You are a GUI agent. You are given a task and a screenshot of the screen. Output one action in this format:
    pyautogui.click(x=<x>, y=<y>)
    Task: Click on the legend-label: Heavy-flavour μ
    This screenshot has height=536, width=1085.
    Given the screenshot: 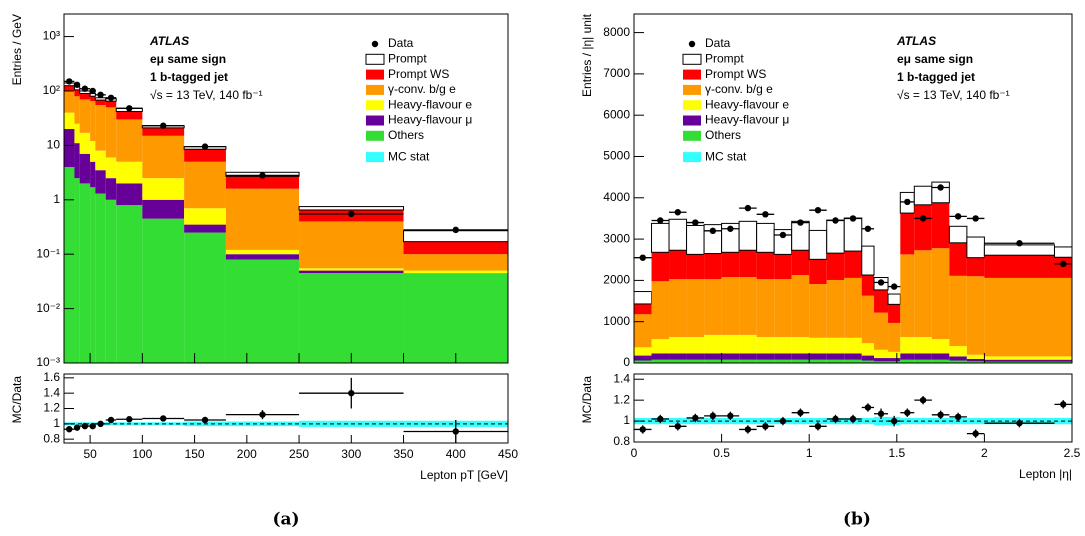 What is the action you would take?
    pyautogui.click(x=747, y=120)
    